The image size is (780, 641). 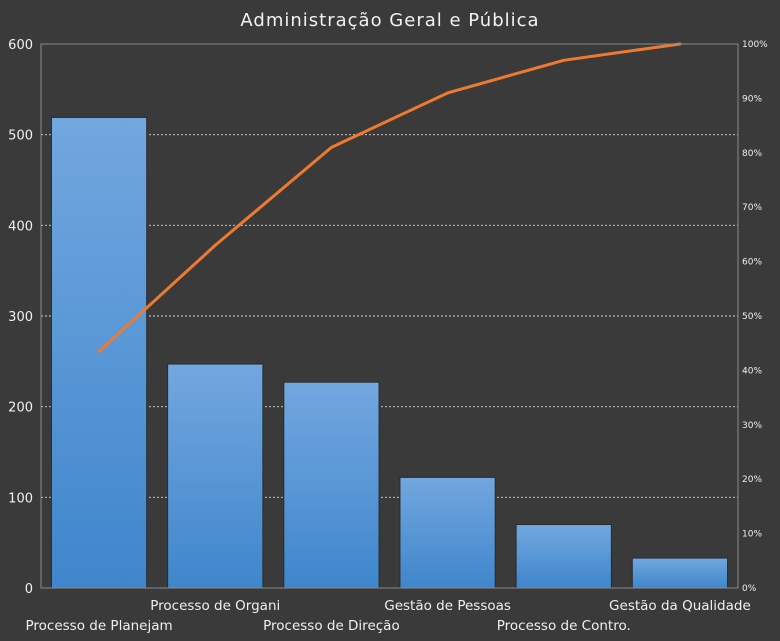 What do you see at coordinates (564, 626) in the screenshot?
I see `x-tick-label: Processo de Contro.` at bounding box center [564, 626].